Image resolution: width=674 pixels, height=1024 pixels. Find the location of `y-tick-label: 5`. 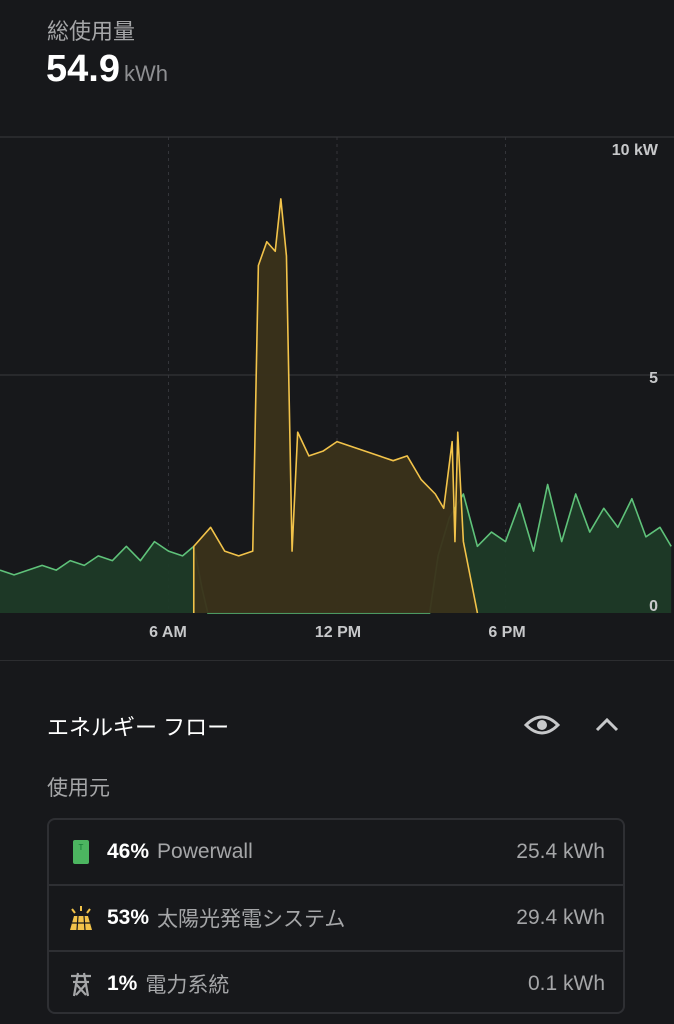

y-tick-label: 5 is located at coordinates (653, 378).